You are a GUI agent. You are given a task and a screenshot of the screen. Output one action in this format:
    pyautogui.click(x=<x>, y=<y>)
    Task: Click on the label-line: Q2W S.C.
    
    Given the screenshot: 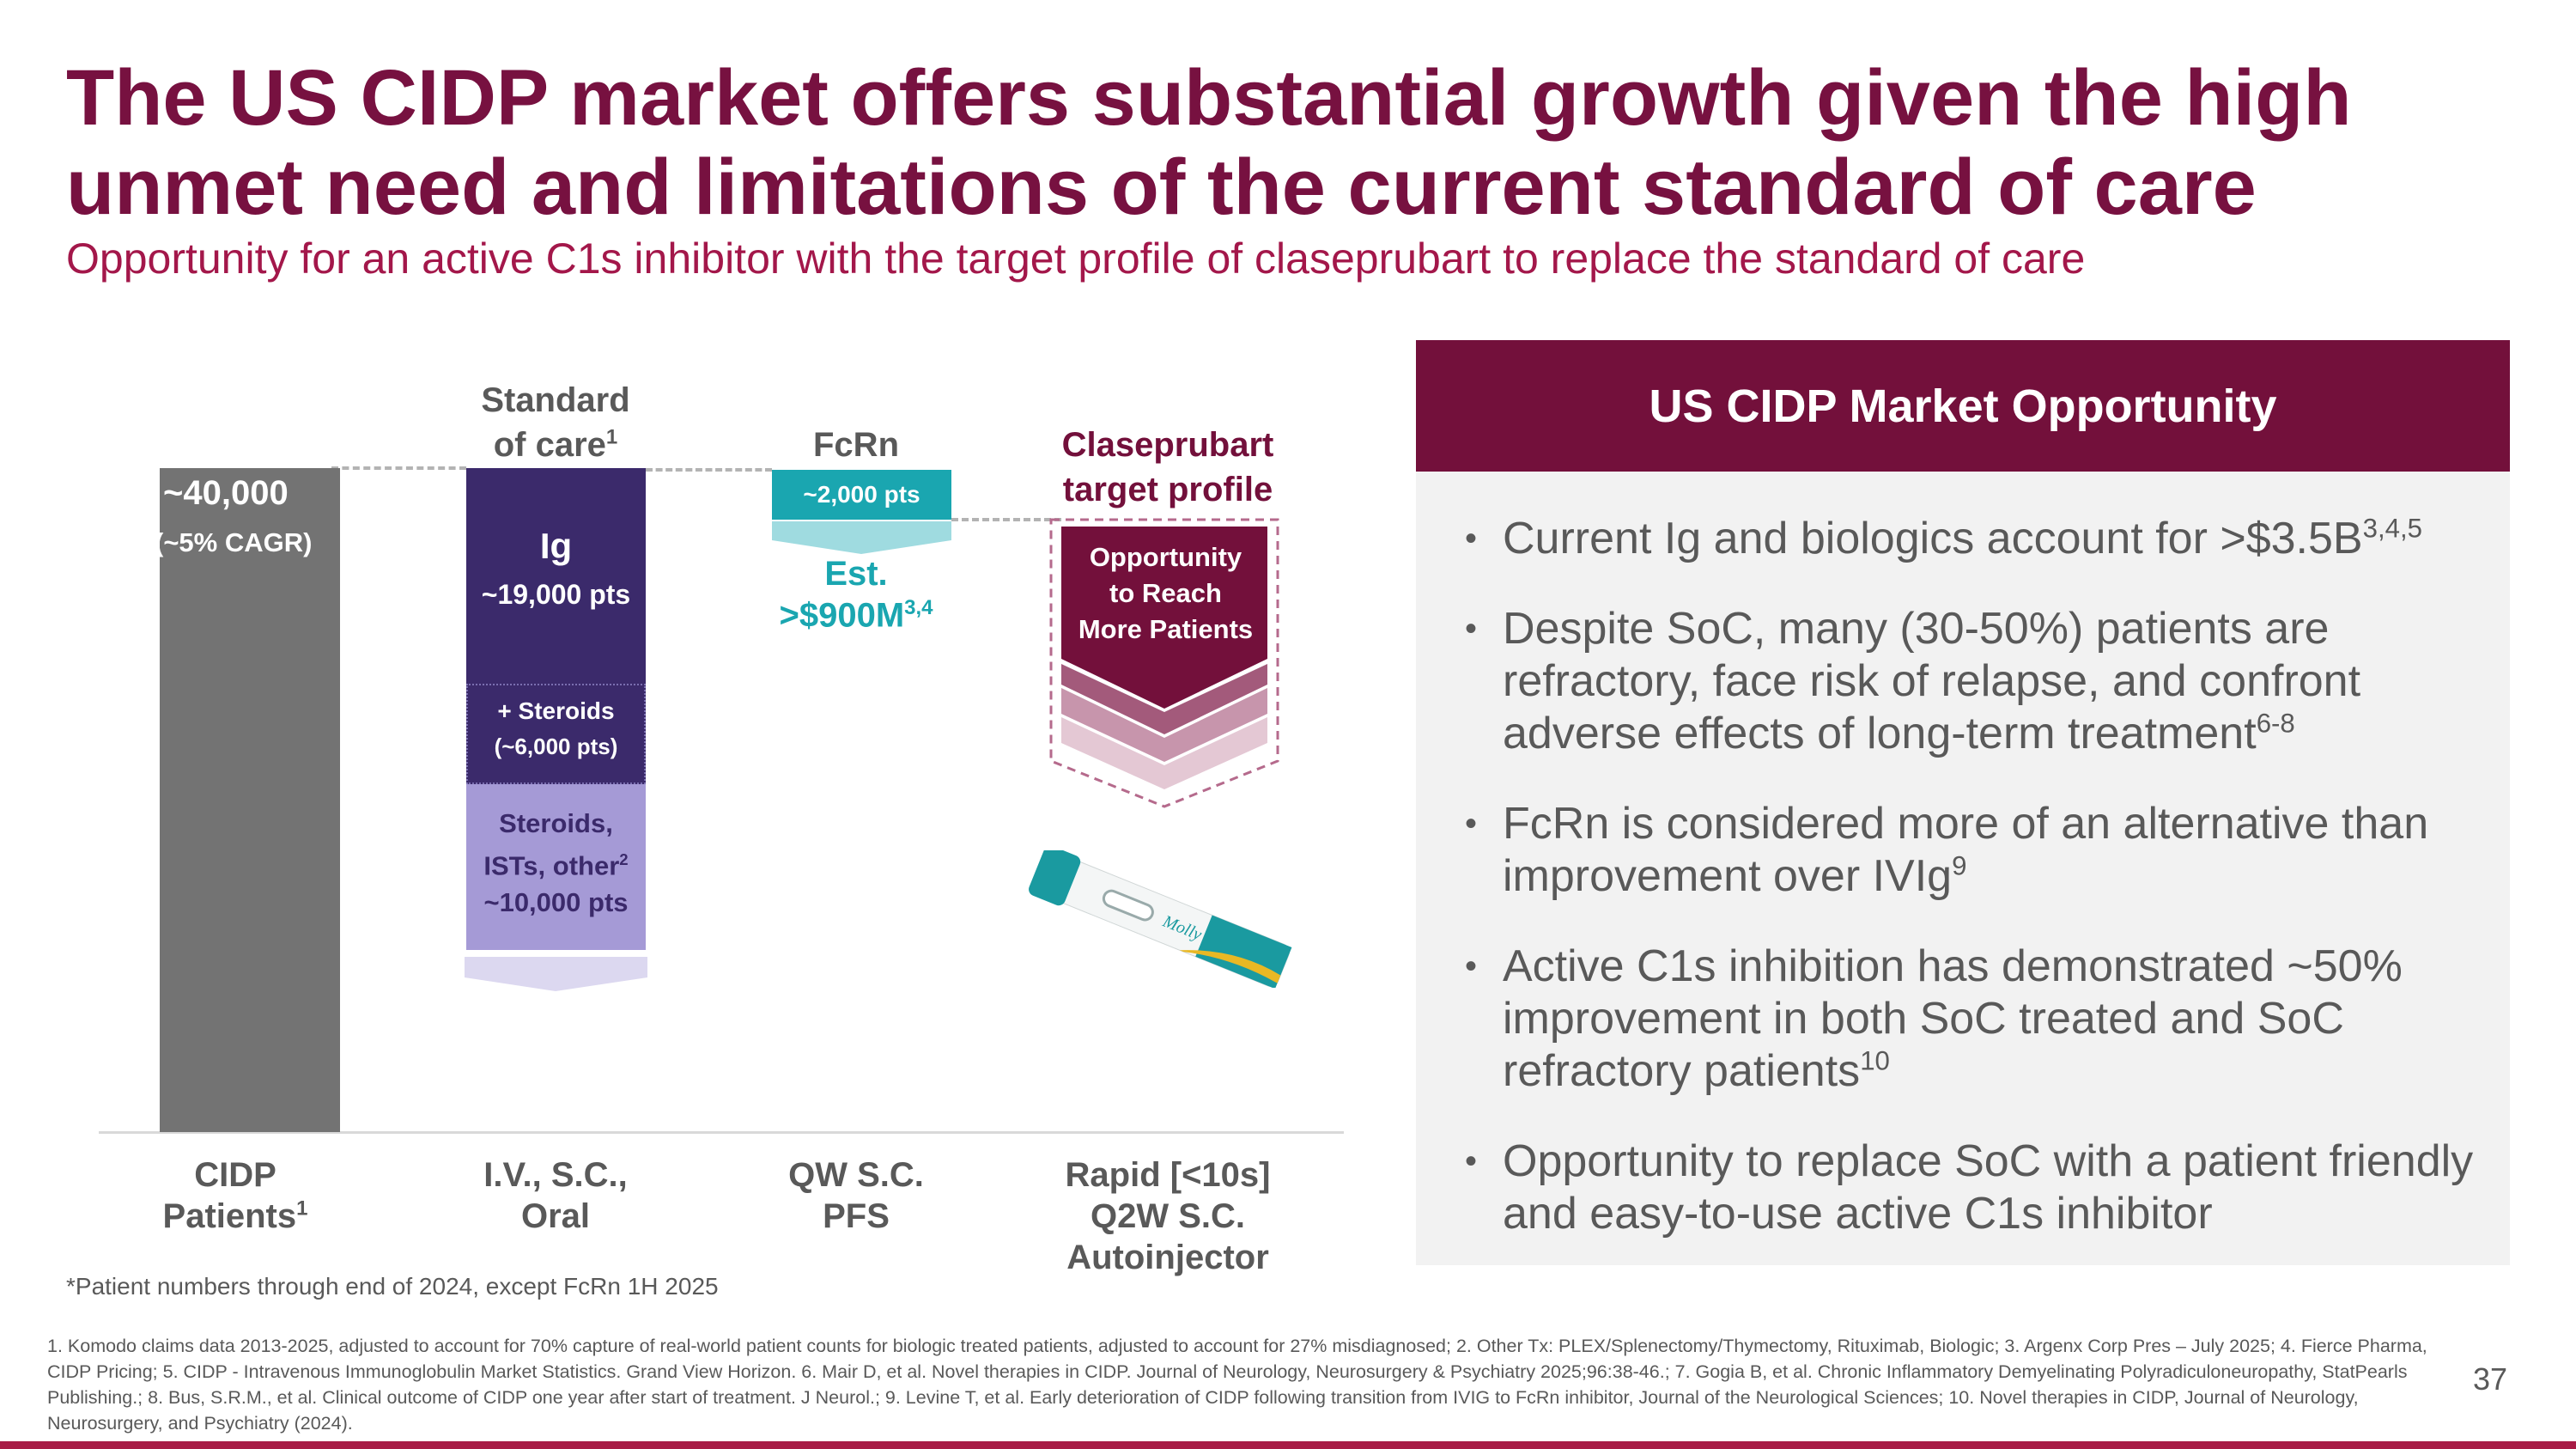 What is the action you would take?
    pyautogui.click(x=1168, y=1216)
    